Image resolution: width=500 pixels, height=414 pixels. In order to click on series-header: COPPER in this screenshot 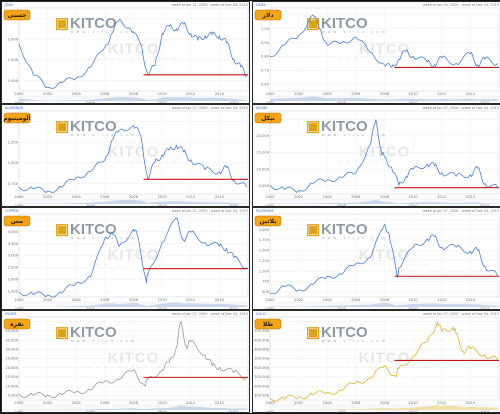, I will do `click(12, 211)`.